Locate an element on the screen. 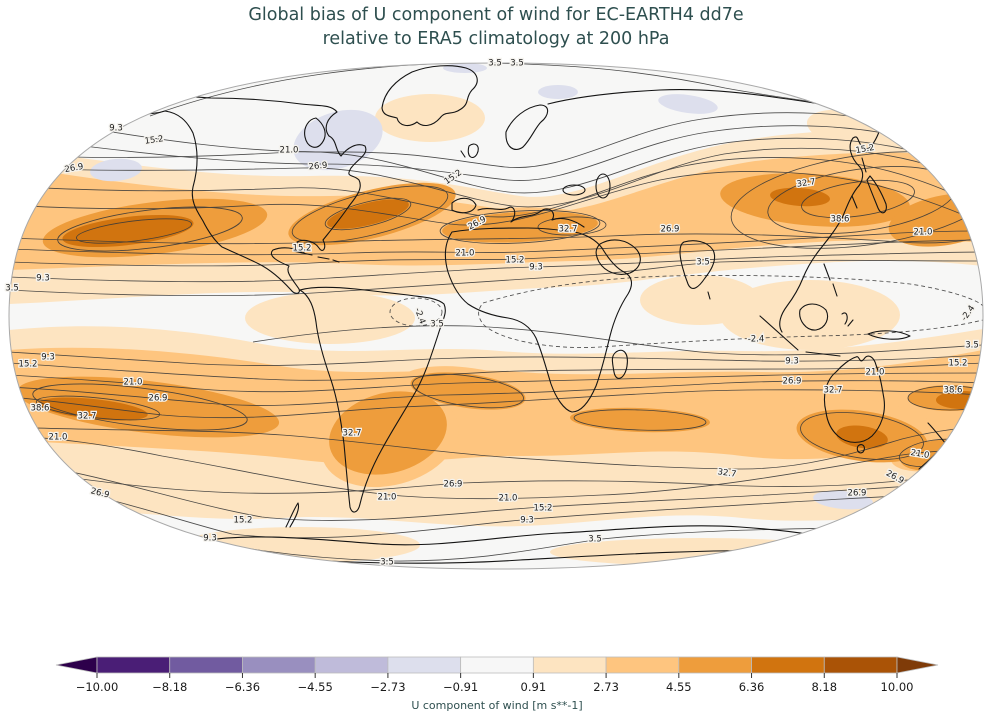 This screenshot has height=716, width=992. colorbar-tick-label: 4.55 is located at coordinates (679, 687).